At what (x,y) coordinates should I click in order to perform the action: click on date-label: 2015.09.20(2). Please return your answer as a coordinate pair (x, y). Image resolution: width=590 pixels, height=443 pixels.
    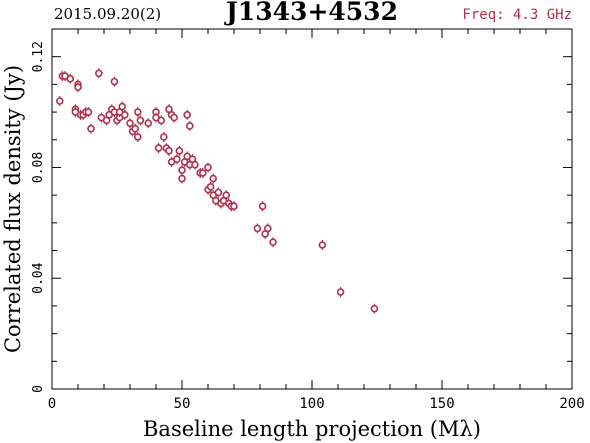
    Looking at the image, I should click on (107, 14).